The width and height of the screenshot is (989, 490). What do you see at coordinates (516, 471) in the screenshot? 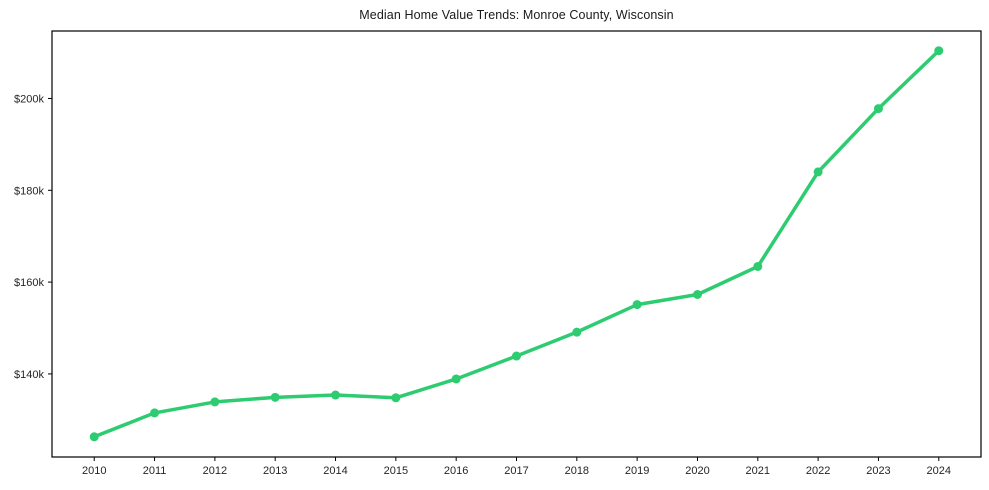
I see `x-tick-label: 2017` at bounding box center [516, 471].